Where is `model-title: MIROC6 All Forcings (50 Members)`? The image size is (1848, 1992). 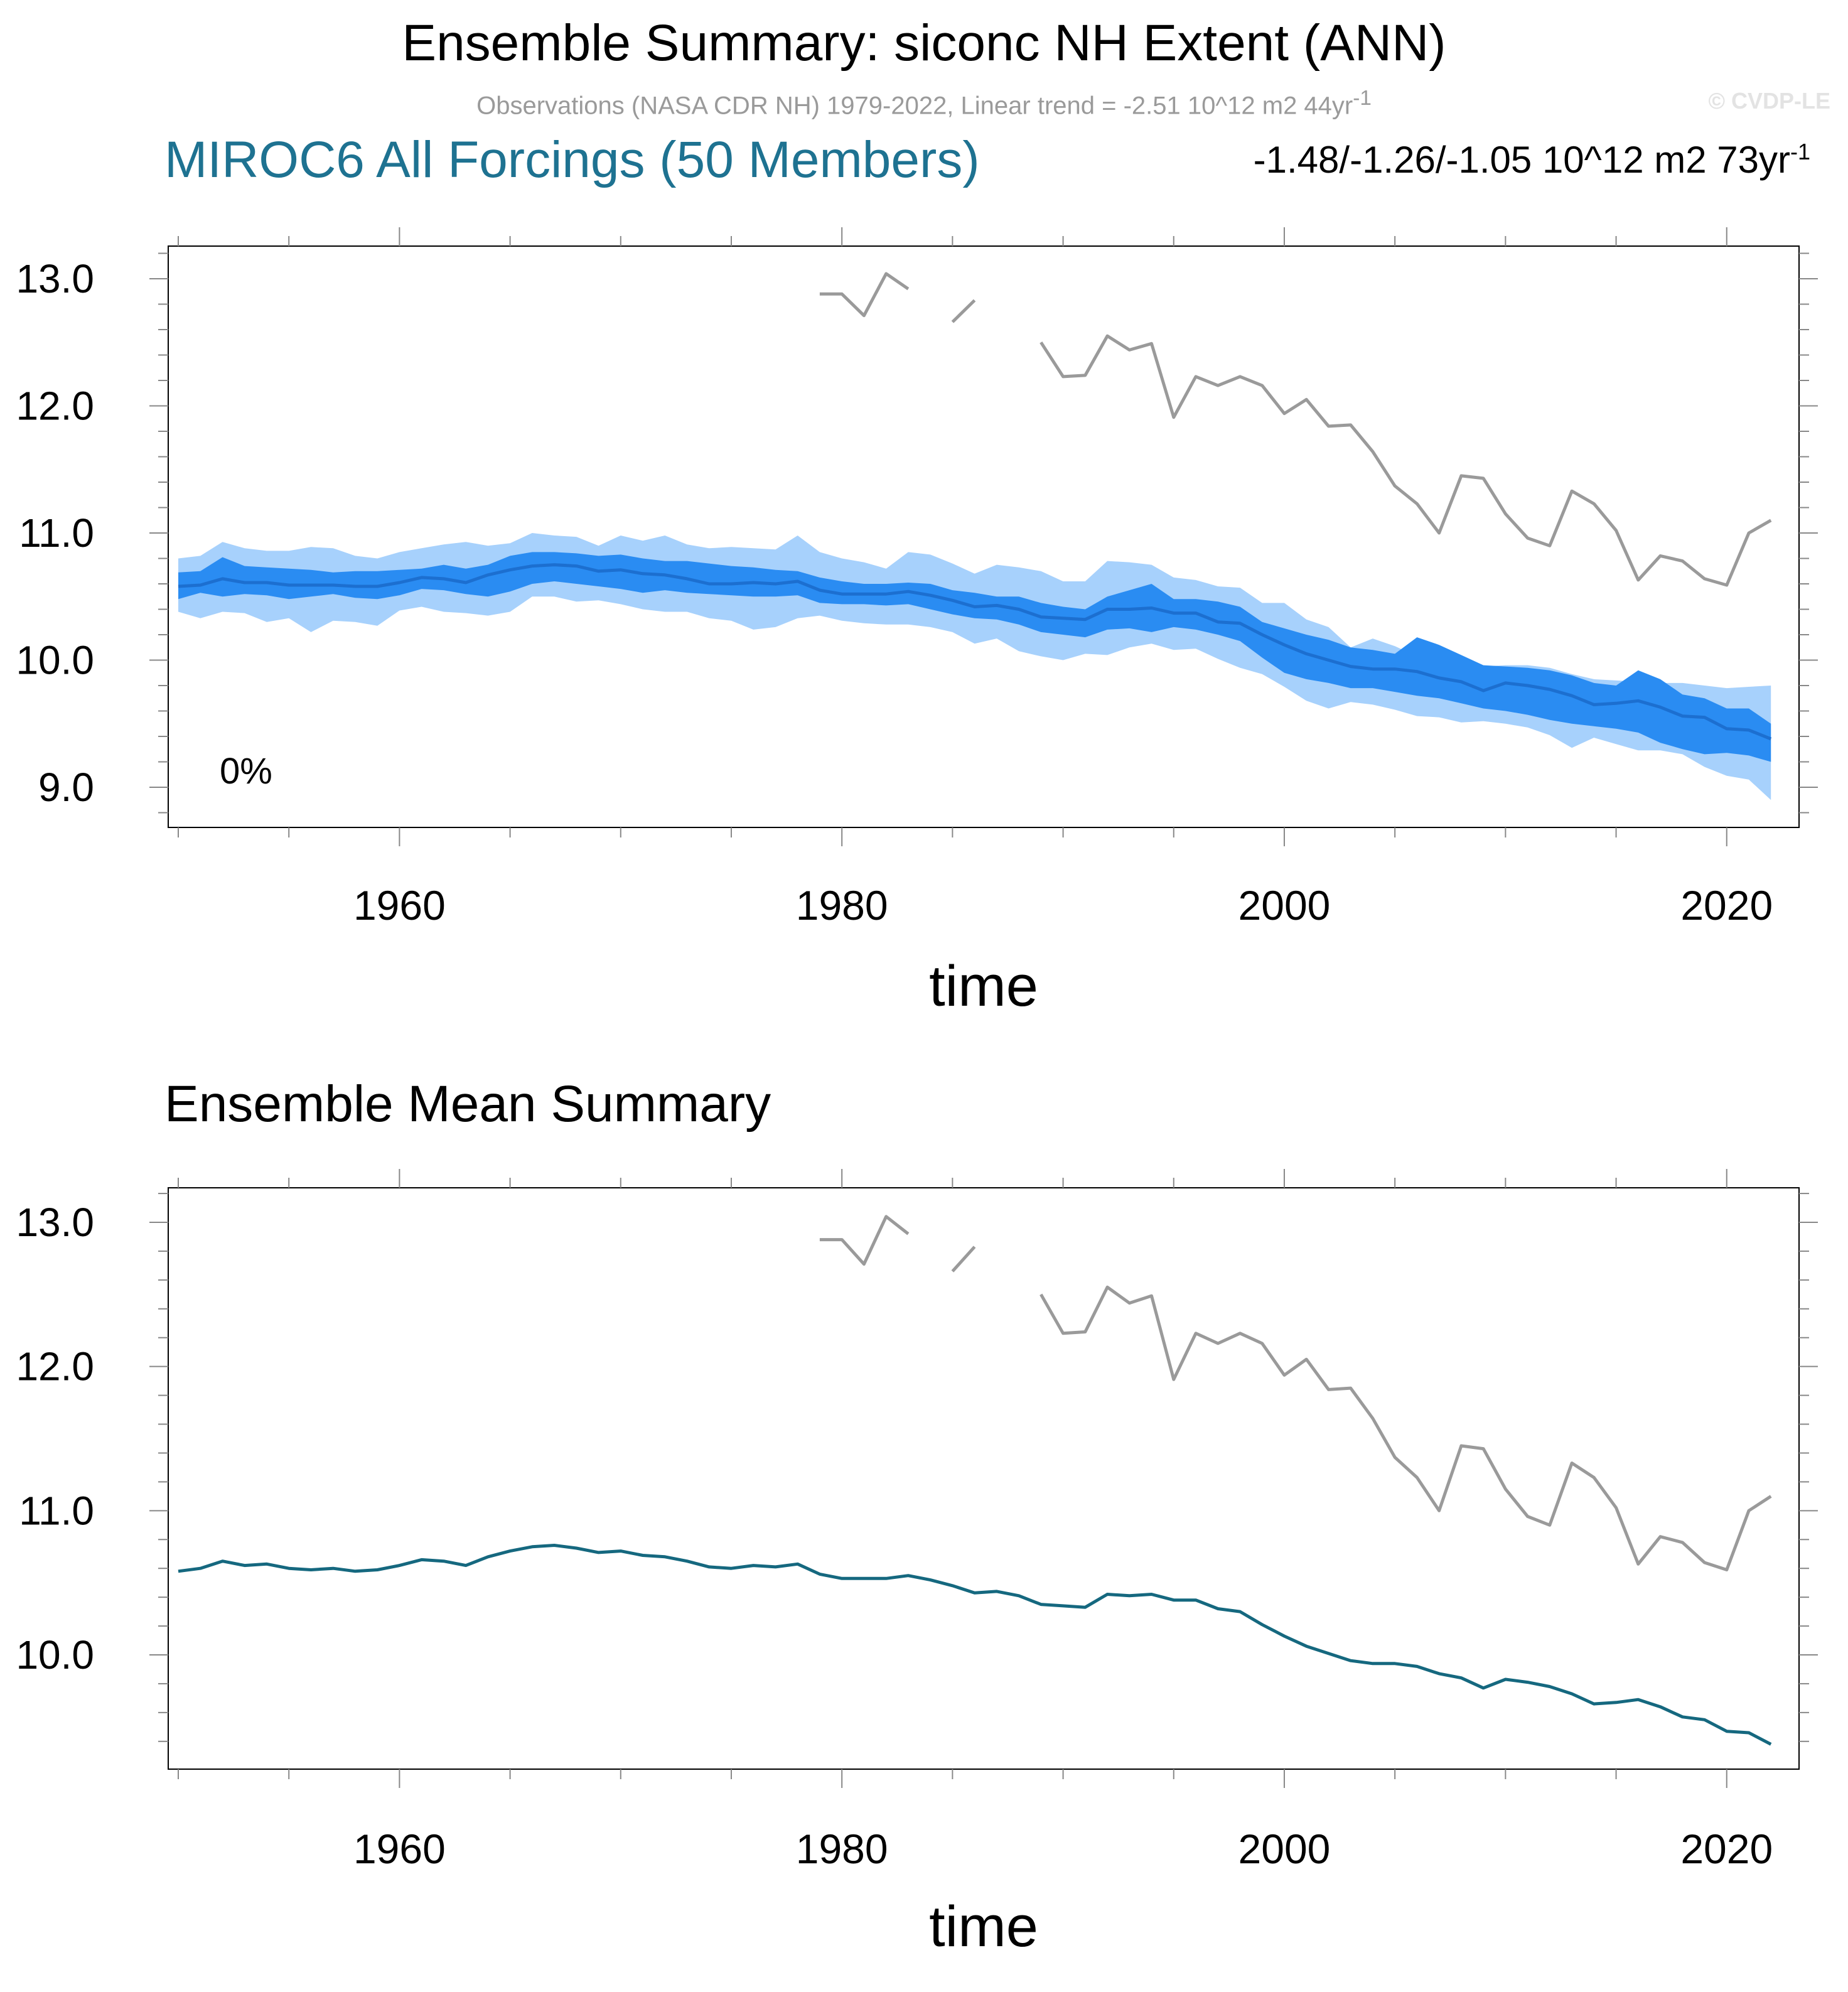 model-title: MIROC6 All Forcings (50 Members) is located at coordinates (572, 159).